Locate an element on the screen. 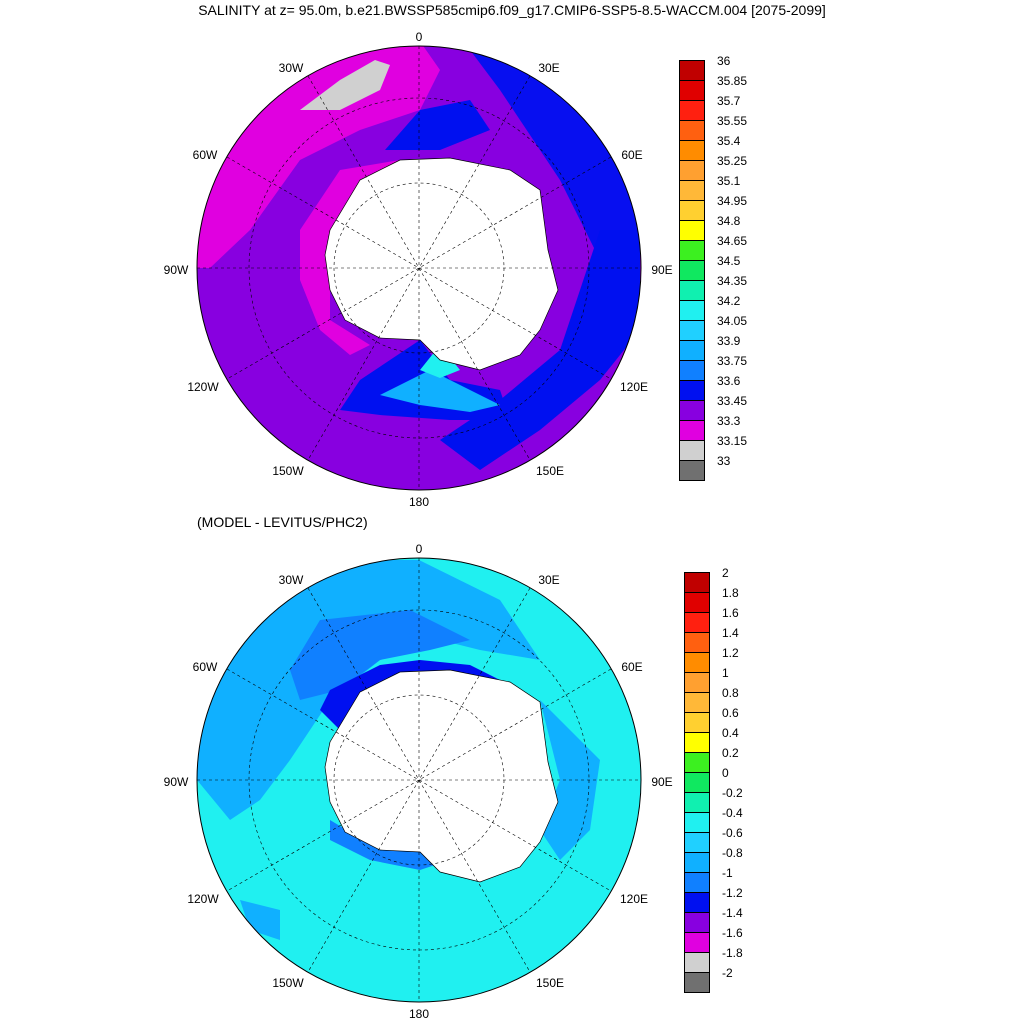 The width and height of the screenshot is (1024, 1024). salinity-colorbar-tick-label: 33.15 is located at coordinates (732, 441).